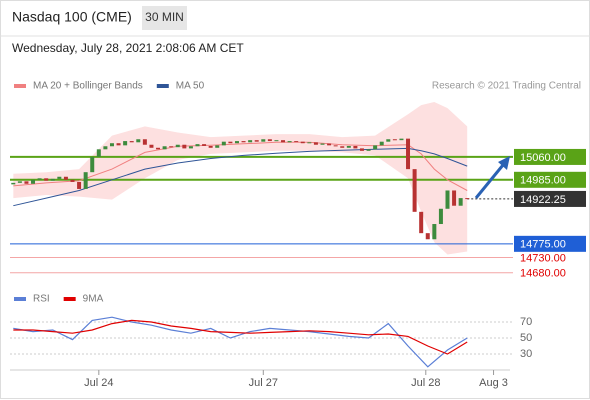  What do you see at coordinates (526, 354) in the screenshot?
I see `y-tick-label: 30` at bounding box center [526, 354].